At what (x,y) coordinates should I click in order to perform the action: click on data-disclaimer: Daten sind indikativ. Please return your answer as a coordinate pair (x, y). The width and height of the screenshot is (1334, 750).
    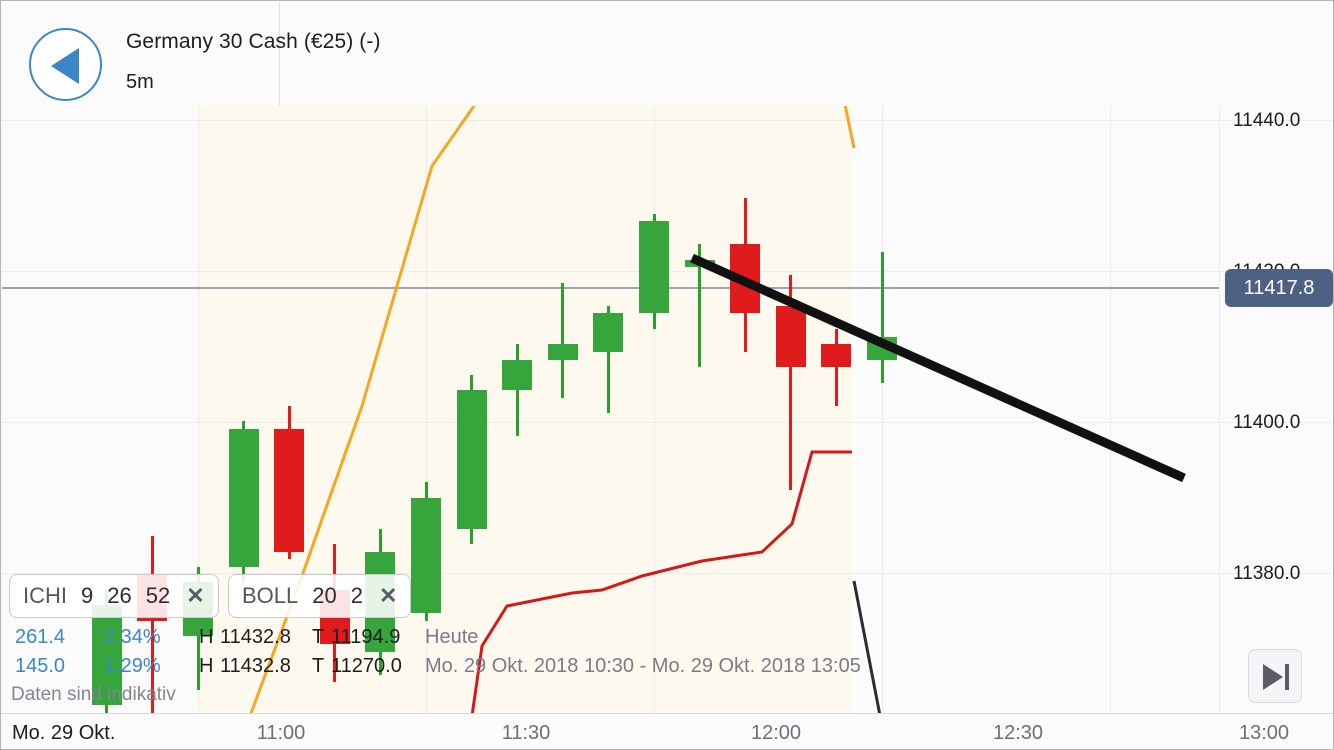
    Looking at the image, I should click on (93, 694).